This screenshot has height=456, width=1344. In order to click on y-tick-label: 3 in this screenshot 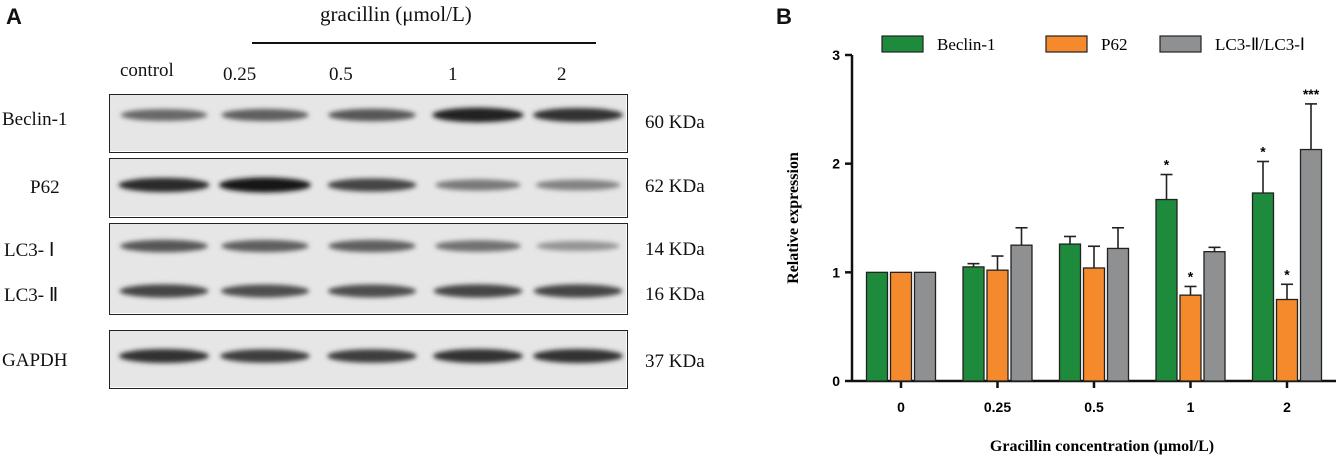, I will do `click(836, 55)`.